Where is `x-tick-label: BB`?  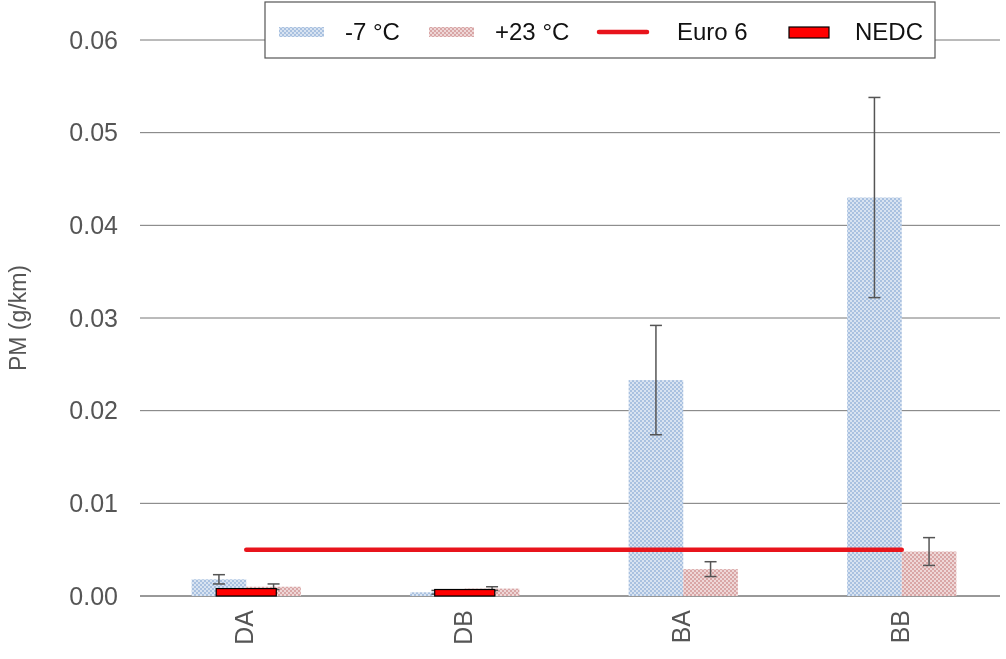
x-tick-label: BB is located at coordinates (899, 627).